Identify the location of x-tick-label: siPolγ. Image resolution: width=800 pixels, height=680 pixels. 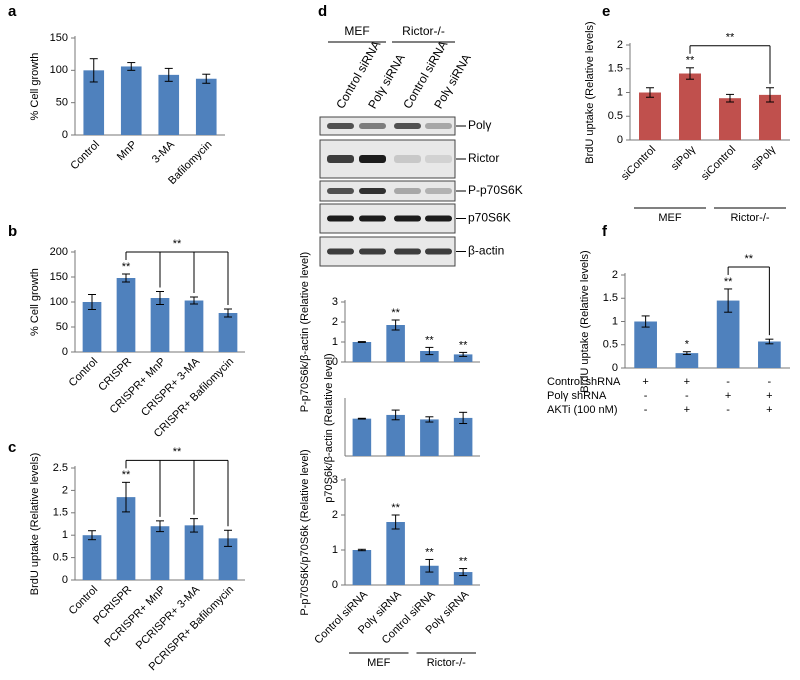
(684, 158).